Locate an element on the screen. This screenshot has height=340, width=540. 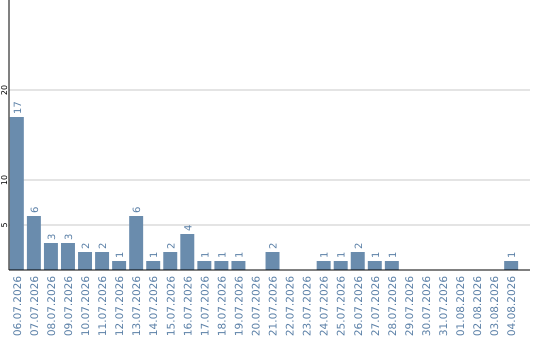
x-tick-label: 02.08.2026 is located at coordinates (478, 306).